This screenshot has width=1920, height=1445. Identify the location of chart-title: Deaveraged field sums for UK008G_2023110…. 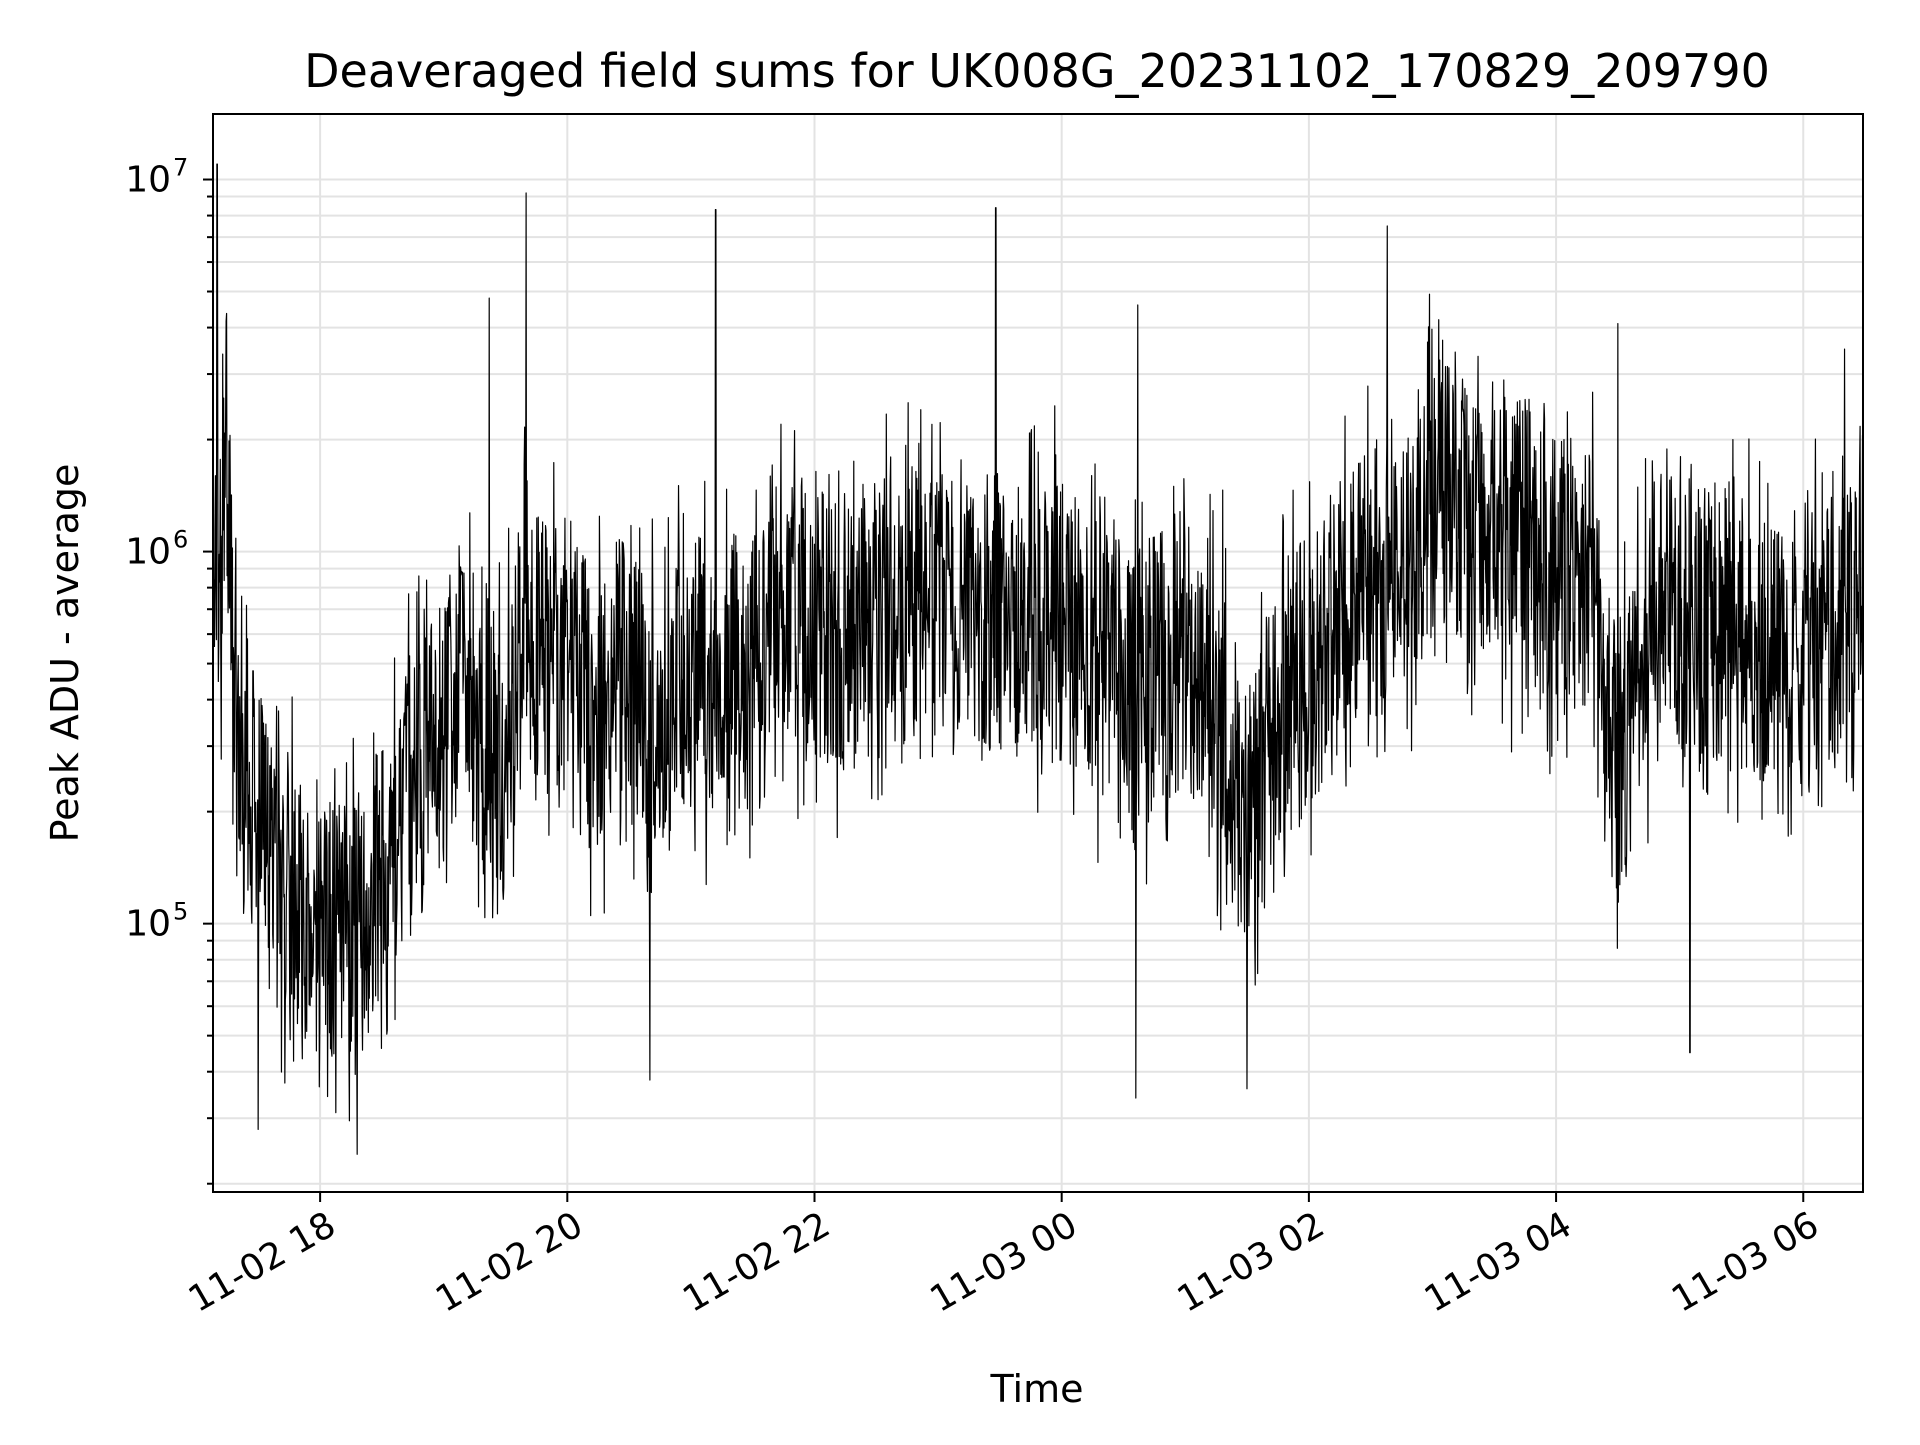
(1037, 71).